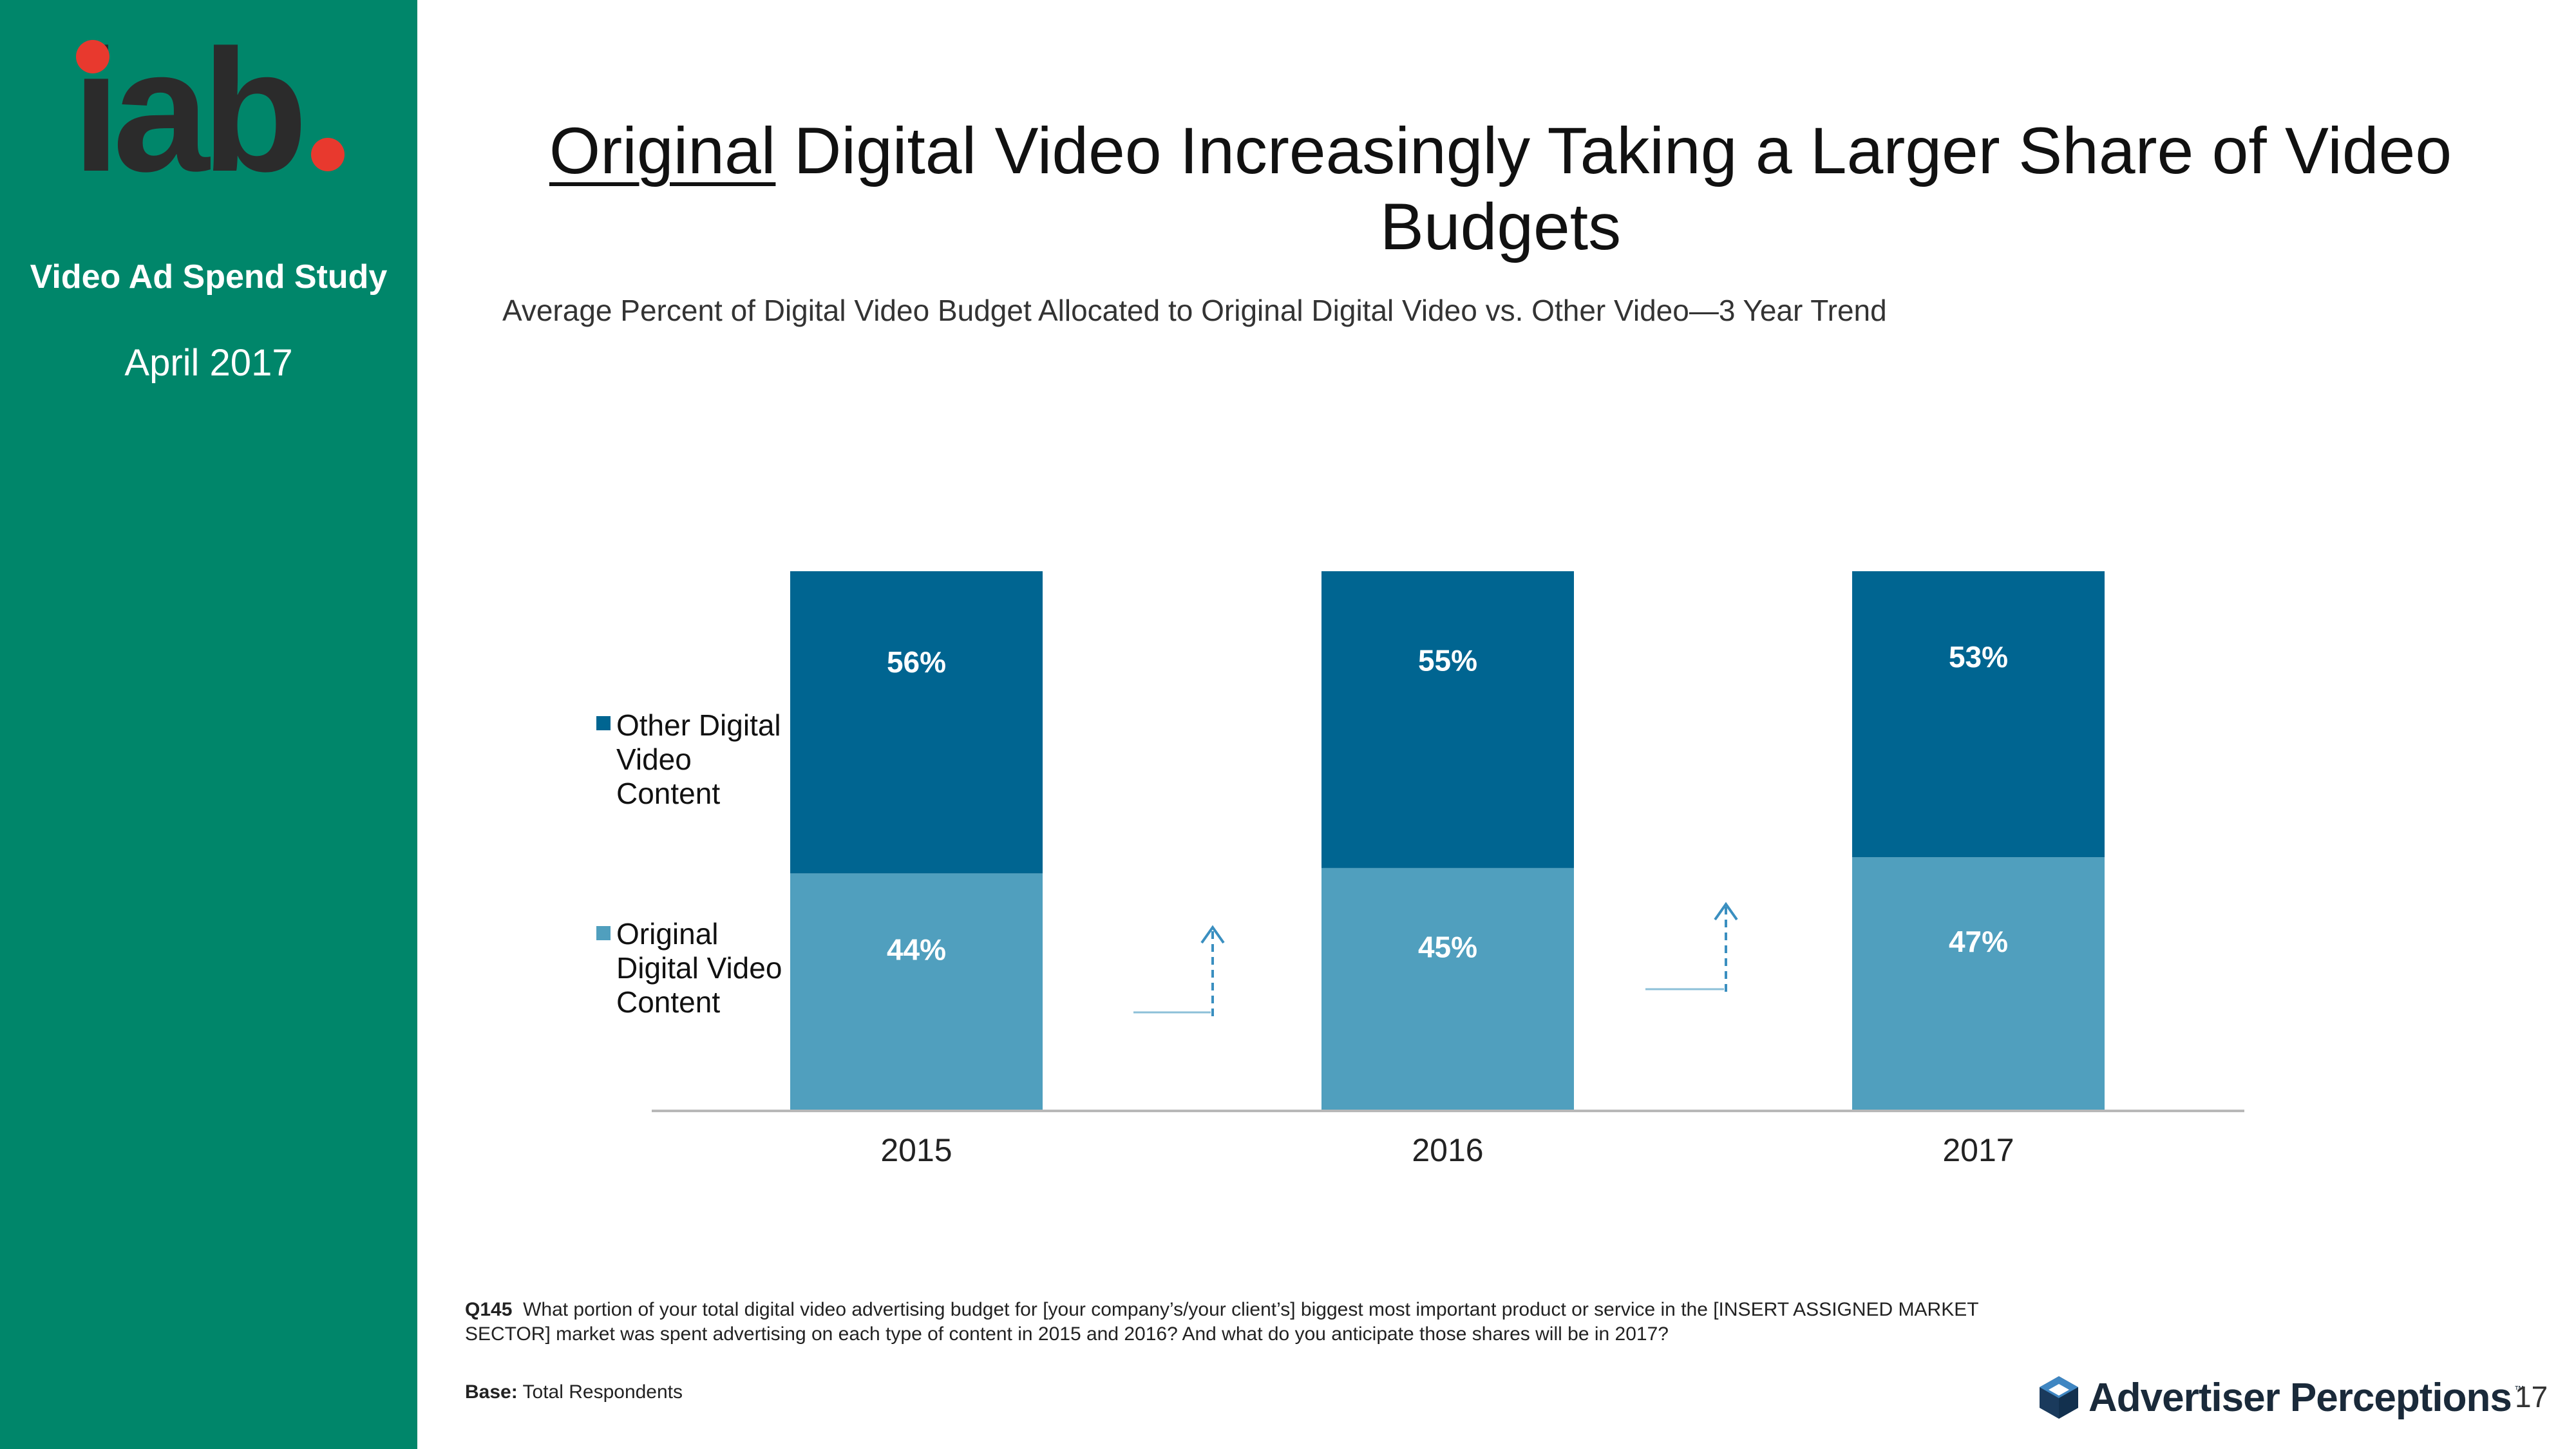 Image resolution: width=2576 pixels, height=1449 pixels. Describe the element at coordinates (208, 363) in the screenshot. I see `study-date: April 2017` at that location.